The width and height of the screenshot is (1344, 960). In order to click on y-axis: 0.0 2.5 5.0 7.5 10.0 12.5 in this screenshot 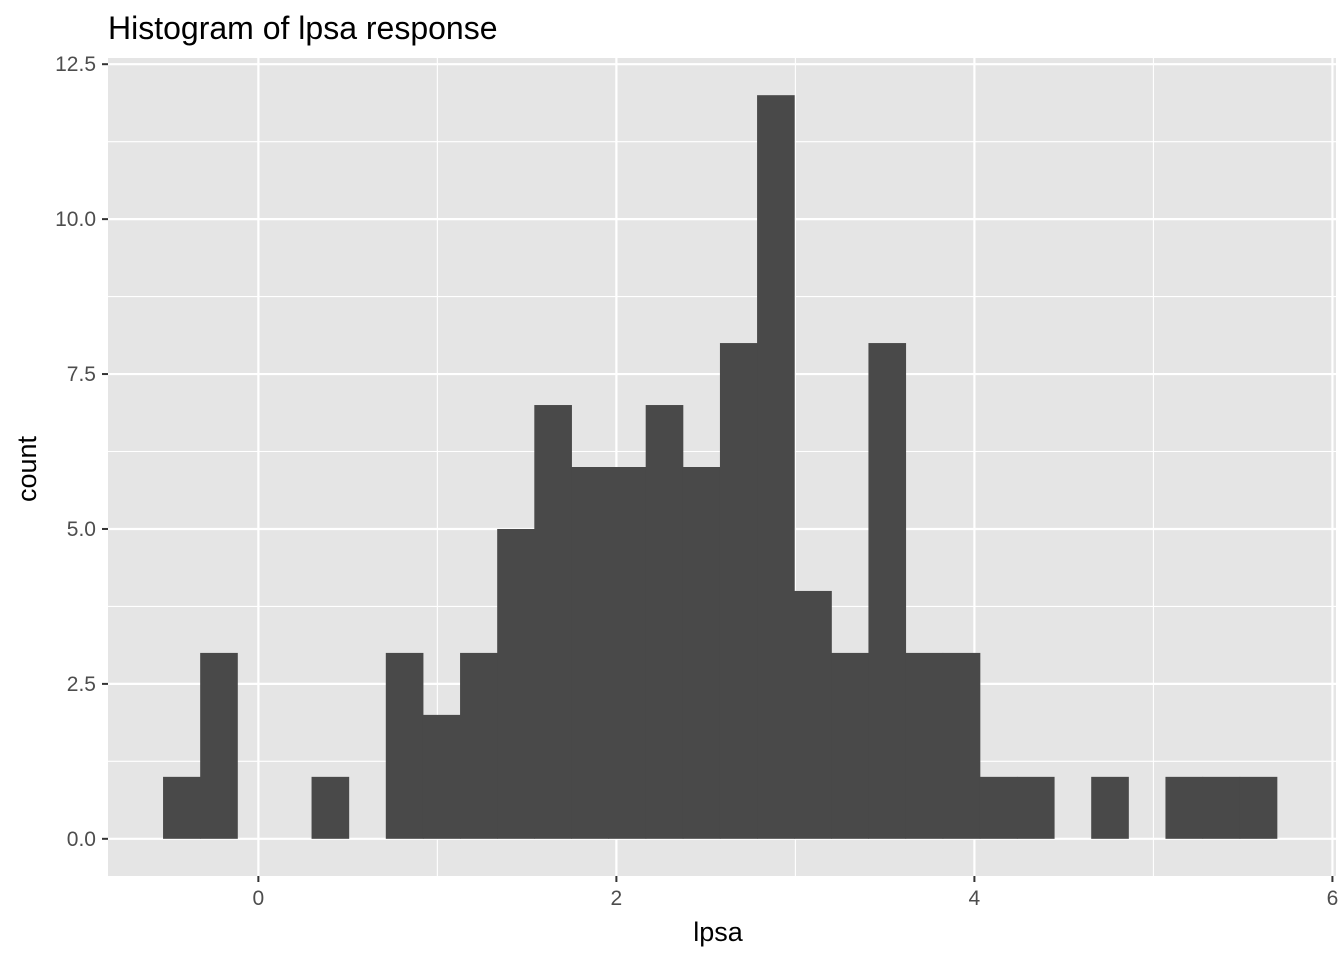, I will do `click(81, 452)`.